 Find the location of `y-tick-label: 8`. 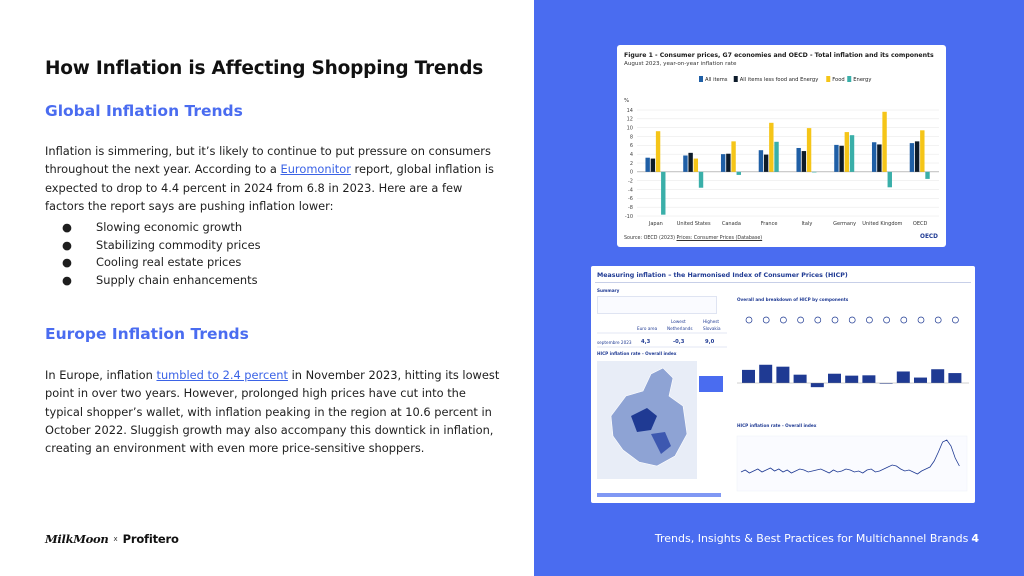

y-tick-label: 8 is located at coordinates (631, 137).